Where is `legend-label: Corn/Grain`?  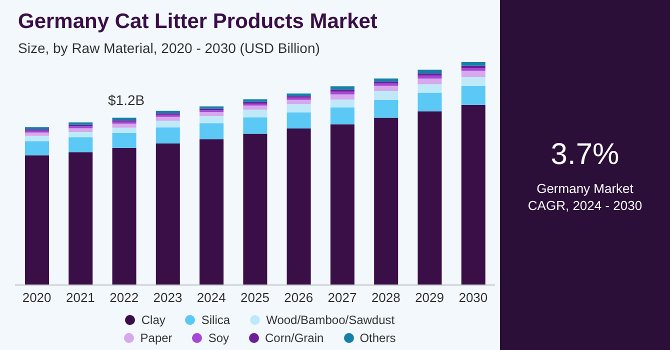
legend-label: Corn/Grain is located at coordinates (294, 338).